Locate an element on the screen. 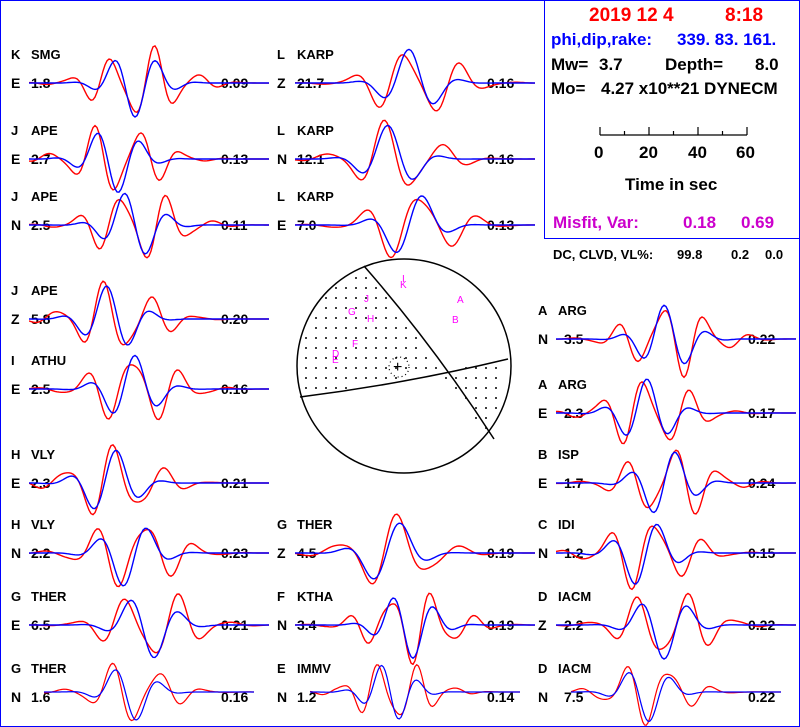  waveform-panel: L KARP Z 21.7 0.16 is located at coordinates (405, 83).